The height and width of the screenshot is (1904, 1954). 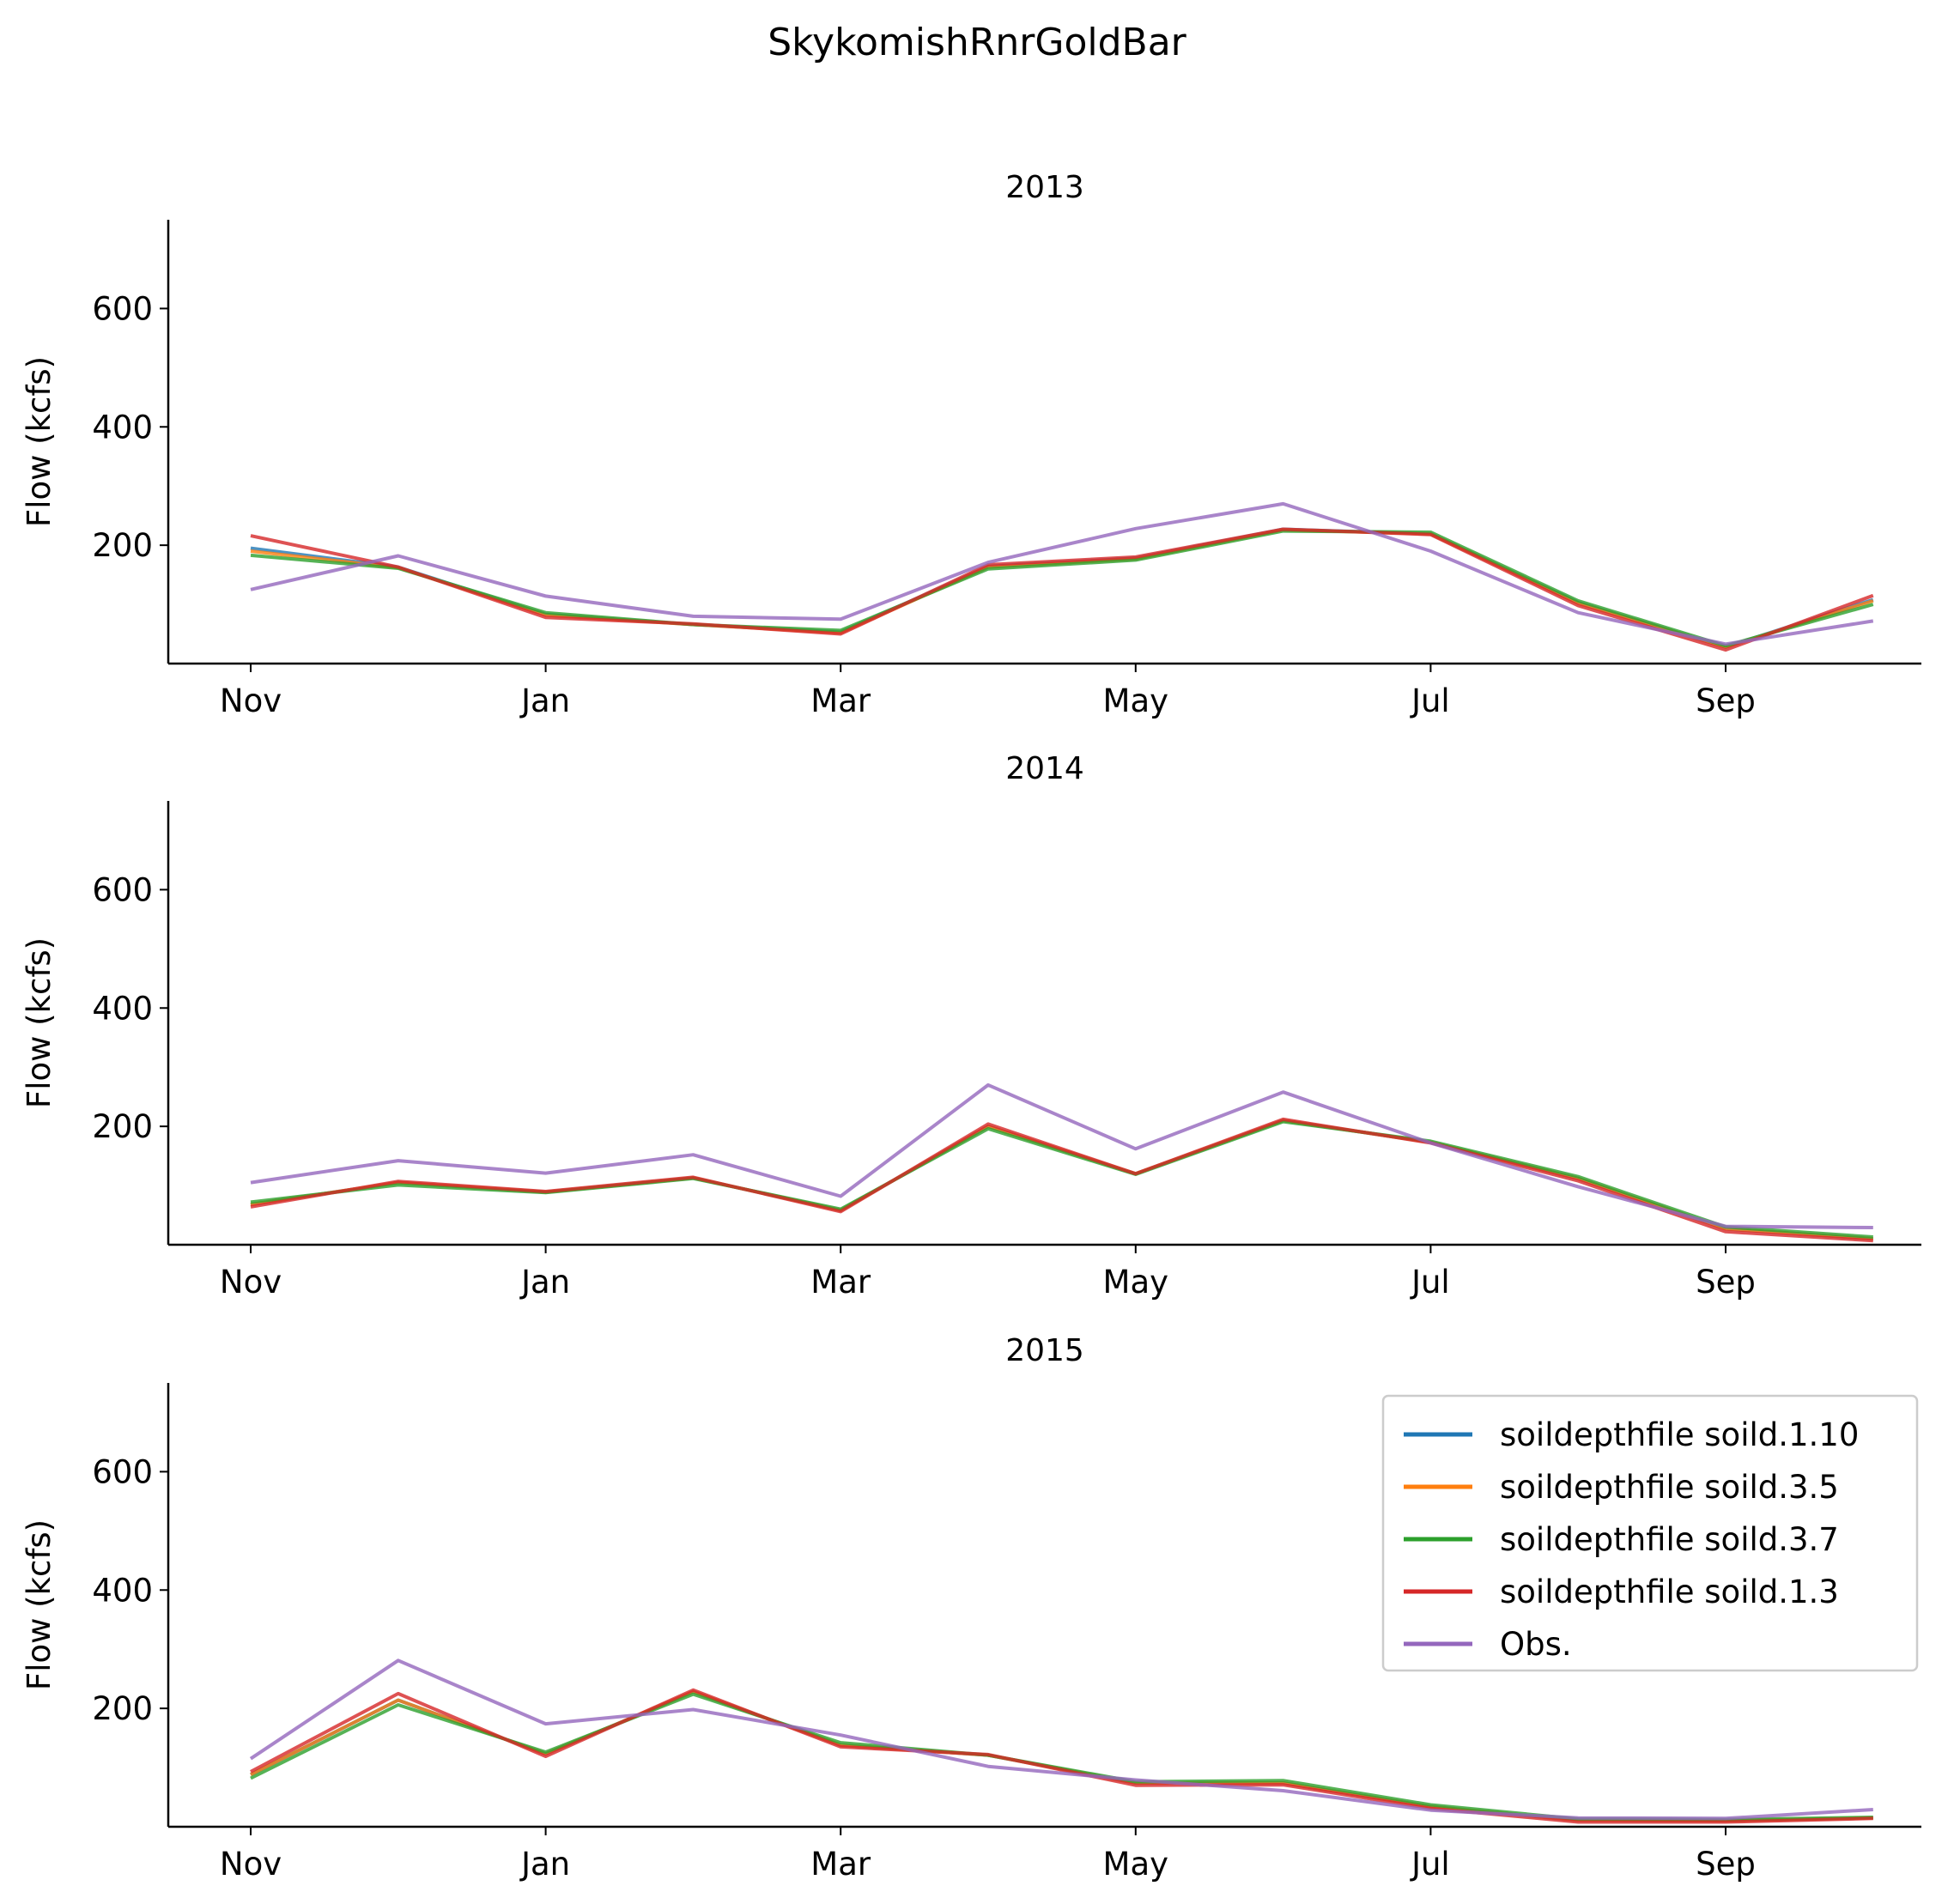 I want to click on legend-item: Obs., so click(x=1488, y=1645).